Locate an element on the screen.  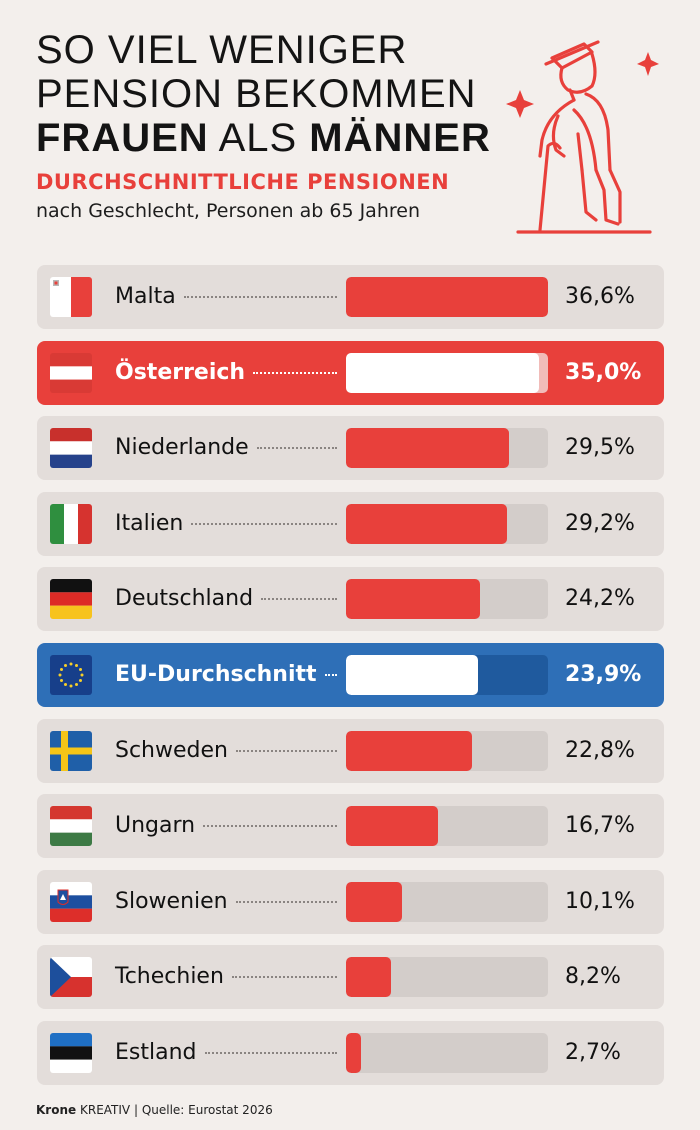
estonia-flag is located at coordinates (71, 1053).